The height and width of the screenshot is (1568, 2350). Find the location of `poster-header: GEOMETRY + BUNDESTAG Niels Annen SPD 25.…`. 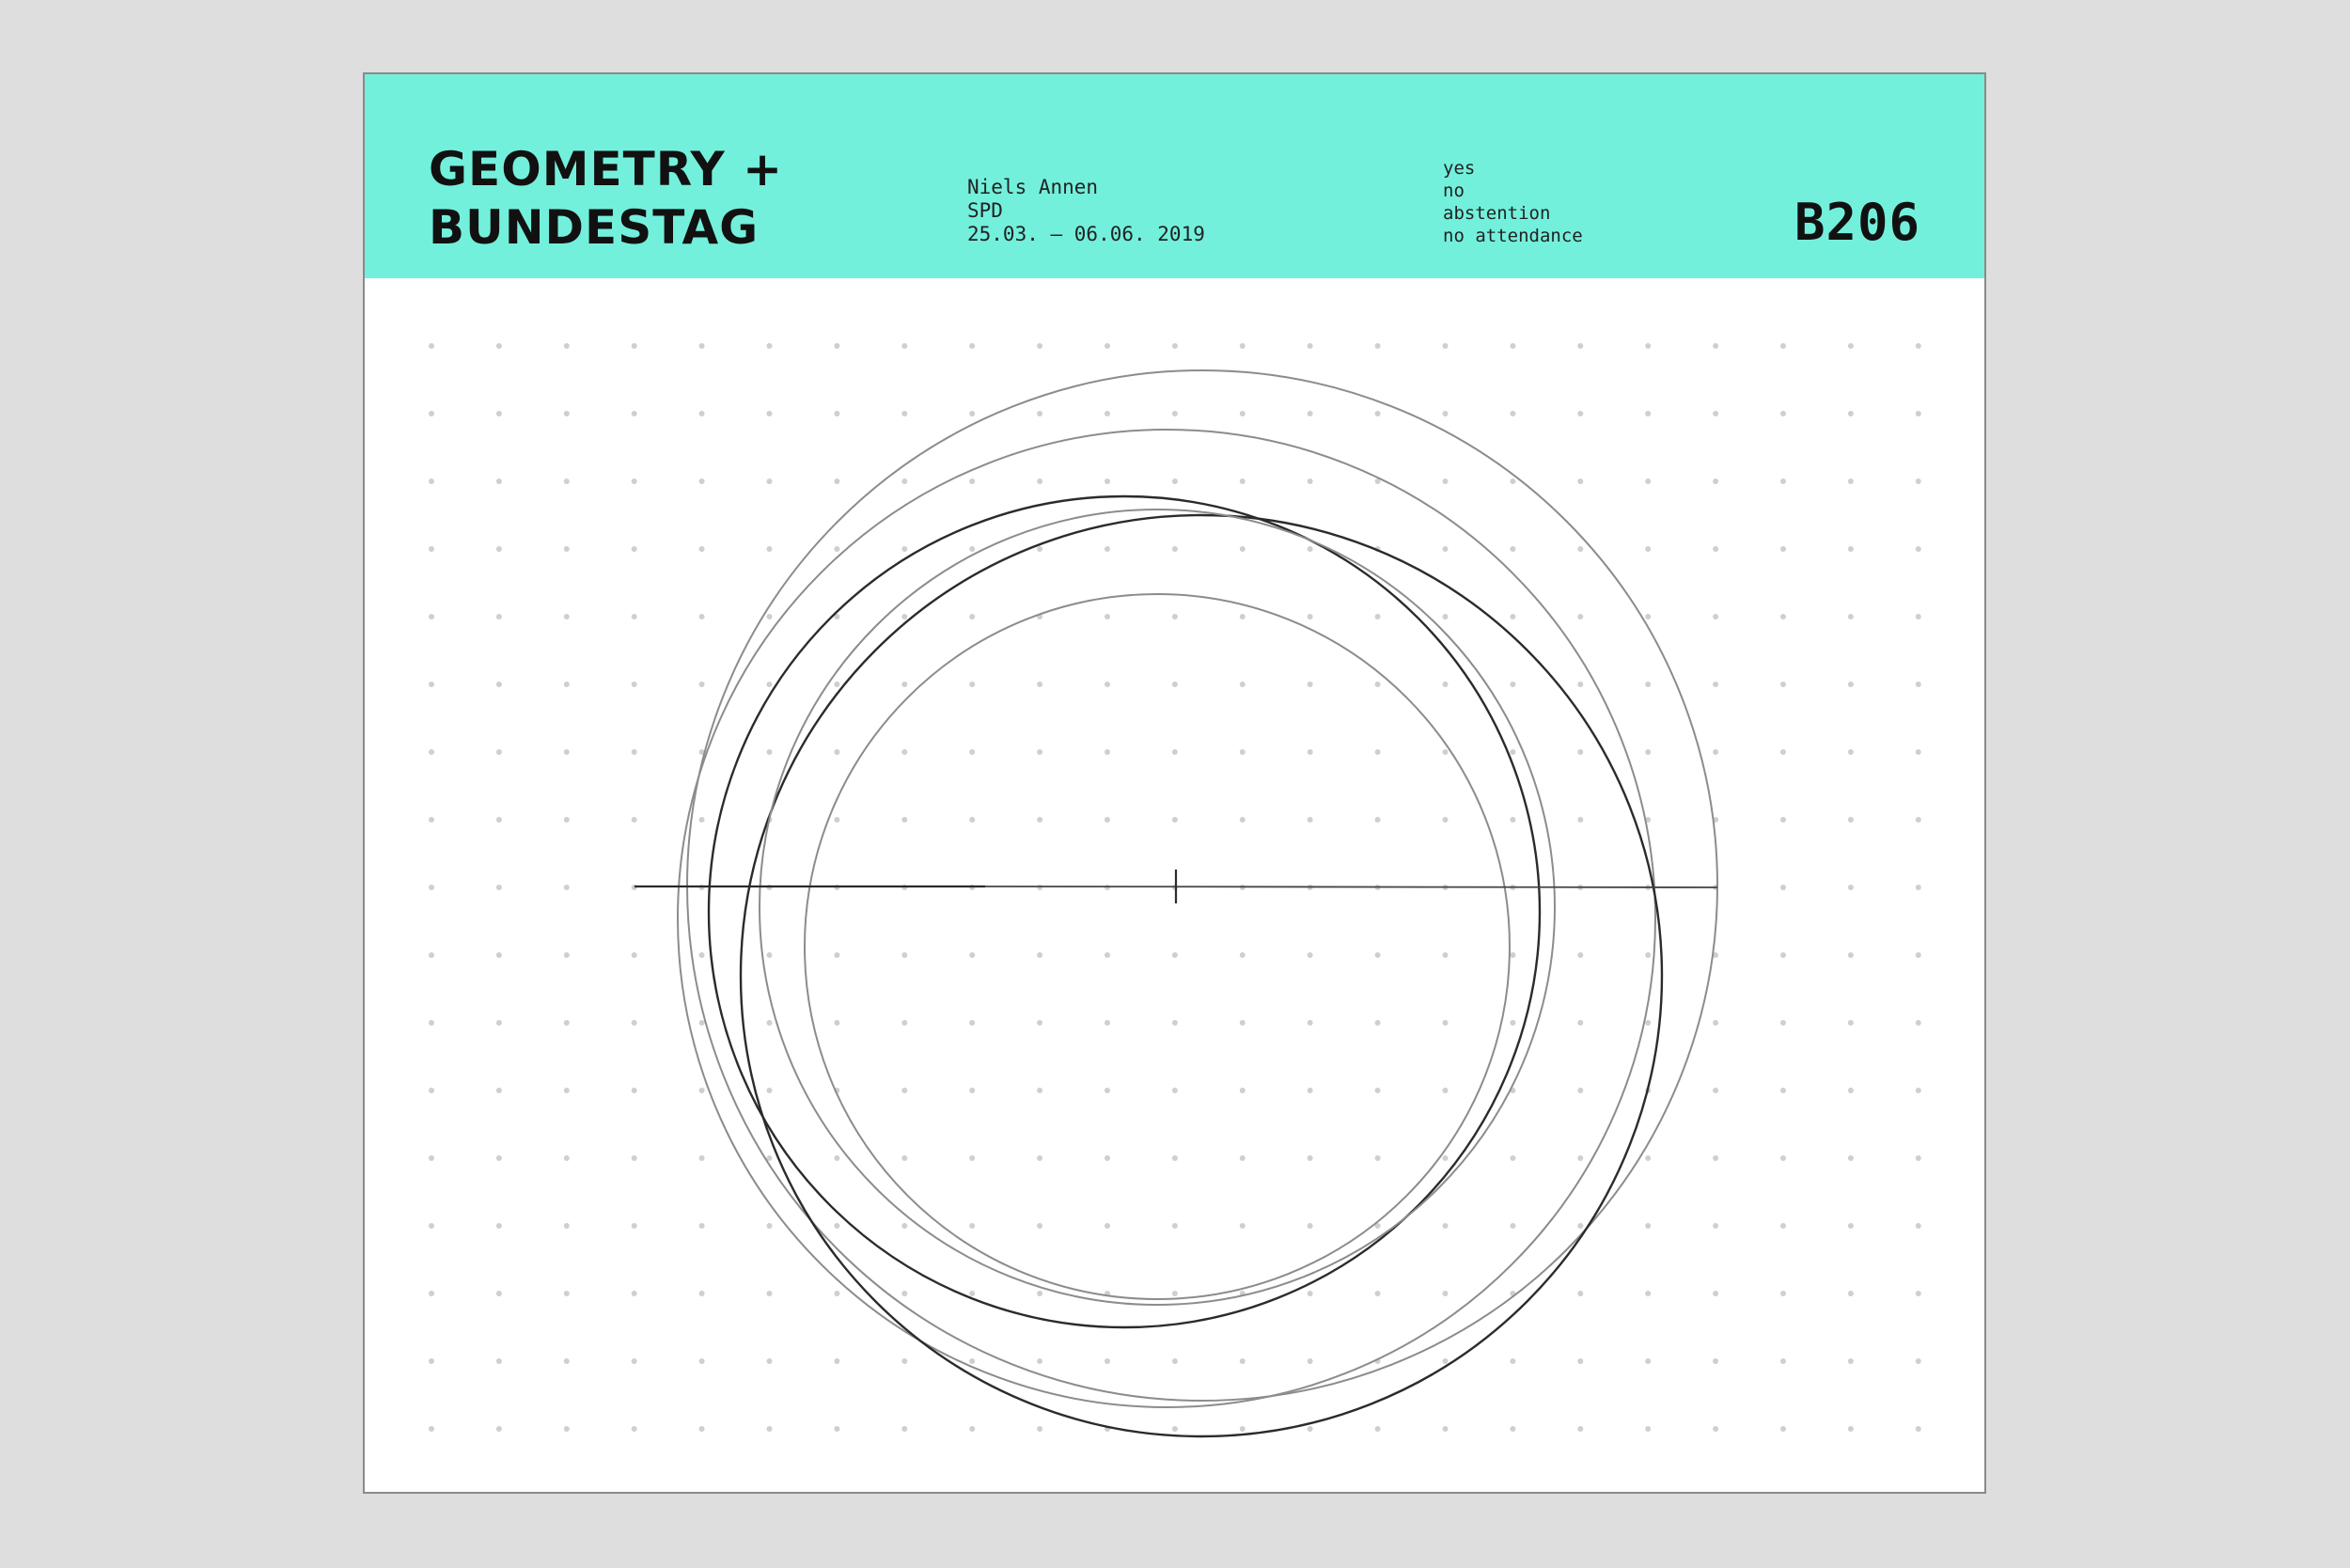

poster-header: GEOMETRY + BUNDESTAG Niels Annen SPD 25.… is located at coordinates (1174, 176).